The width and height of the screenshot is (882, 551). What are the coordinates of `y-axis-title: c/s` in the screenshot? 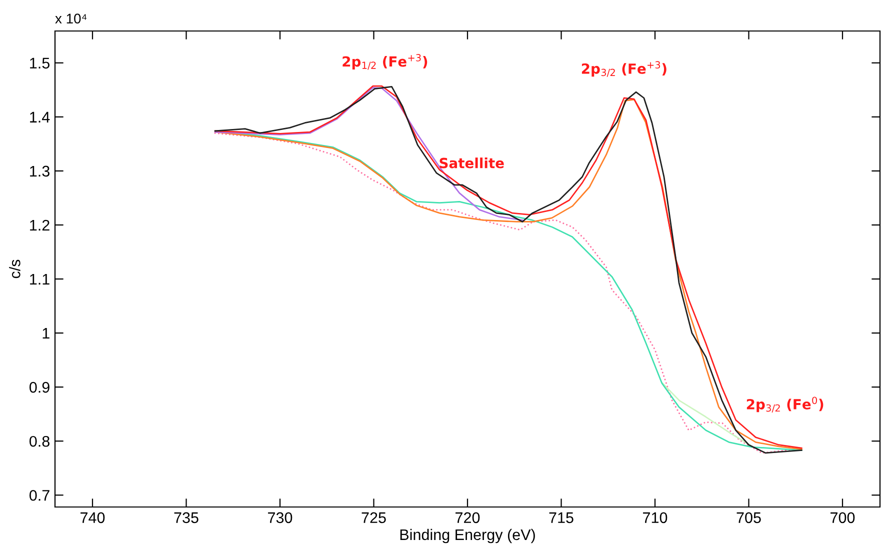 It's located at (14, 269).